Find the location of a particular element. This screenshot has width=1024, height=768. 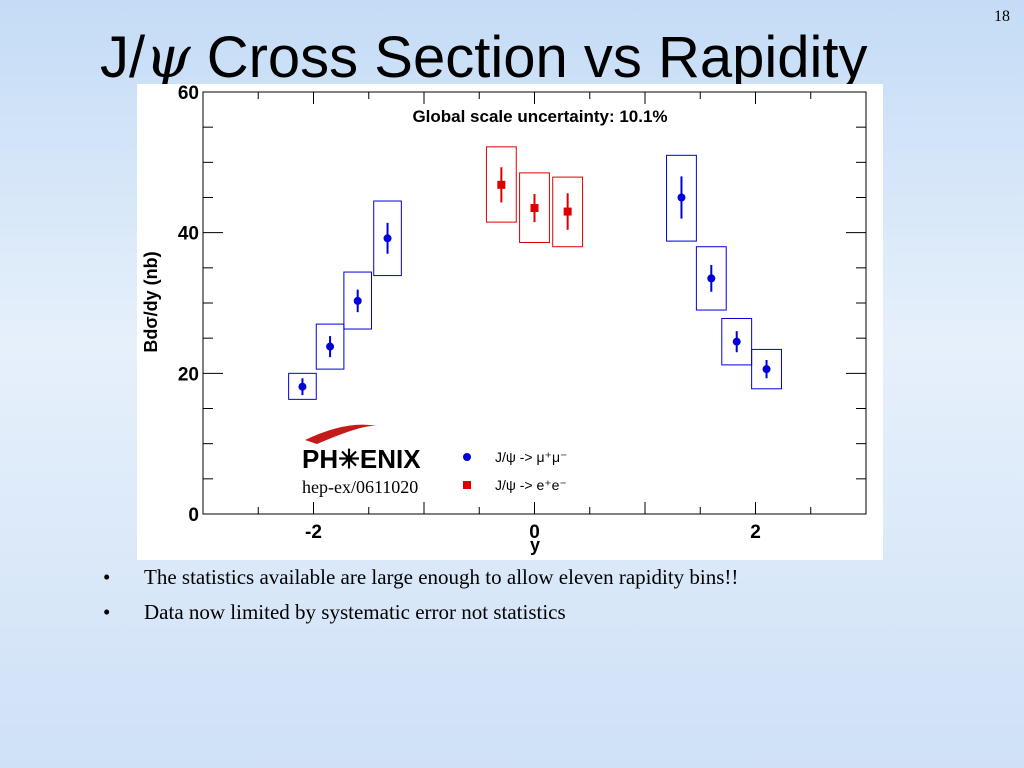

x-tick-label: 0 is located at coordinates (534, 532).